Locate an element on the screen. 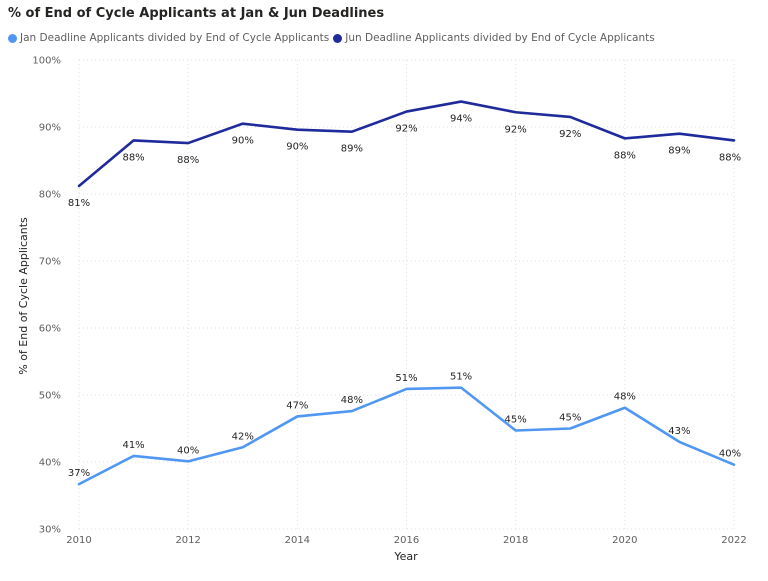  legend-marker-jan is located at coordinates (12, 38).